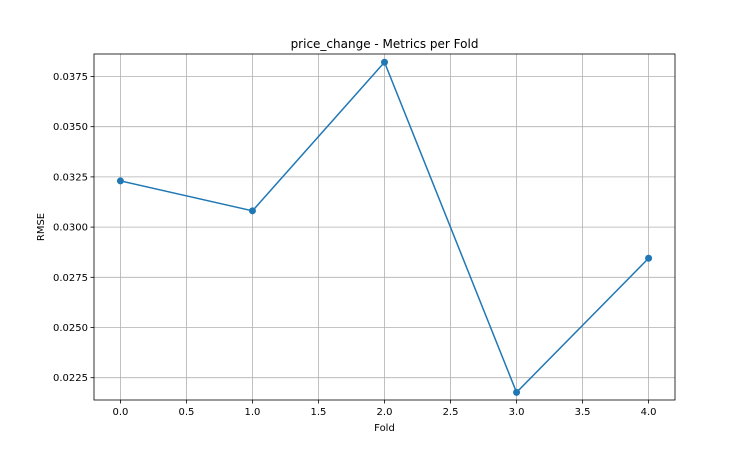 The width and height of the screenshot is (750, 450). What do you see at coordinates (70, 278) in the screenshot?
I see `y-tick-label: 0.0275` at bounding box center [70, 278].